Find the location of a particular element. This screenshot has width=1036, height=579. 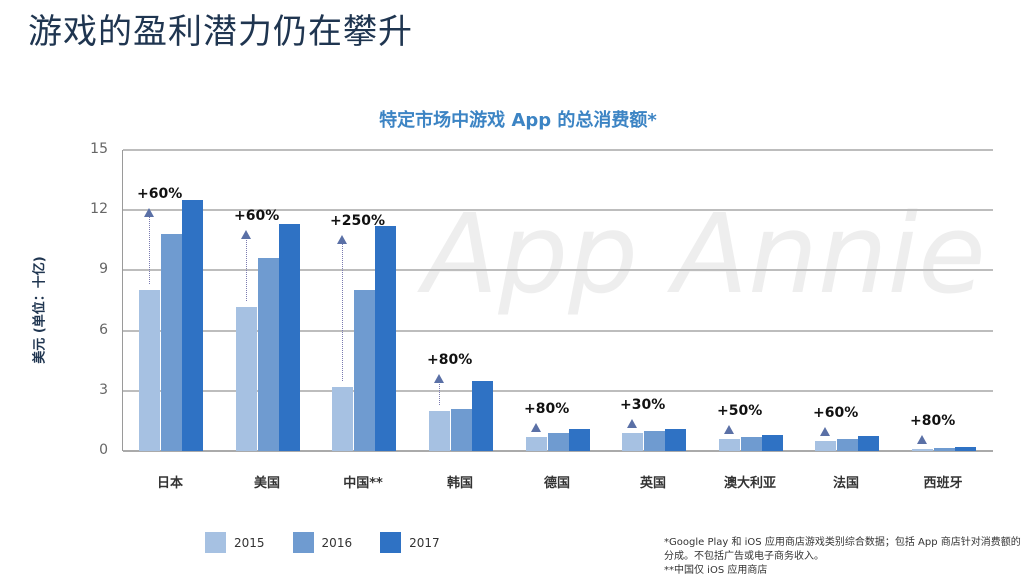

y-tick-label: 12 is located at coordinates (99, 209).